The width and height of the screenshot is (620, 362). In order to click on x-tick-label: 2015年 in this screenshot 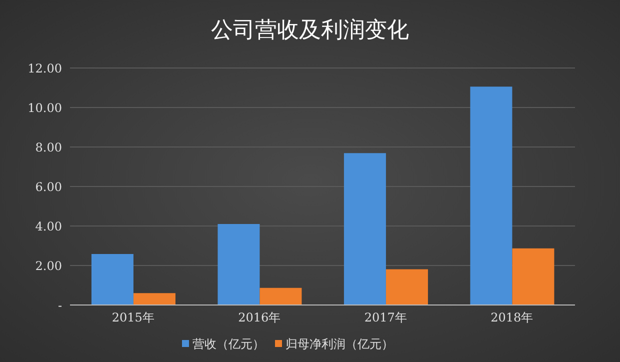, I will do `click(133, 317)`.